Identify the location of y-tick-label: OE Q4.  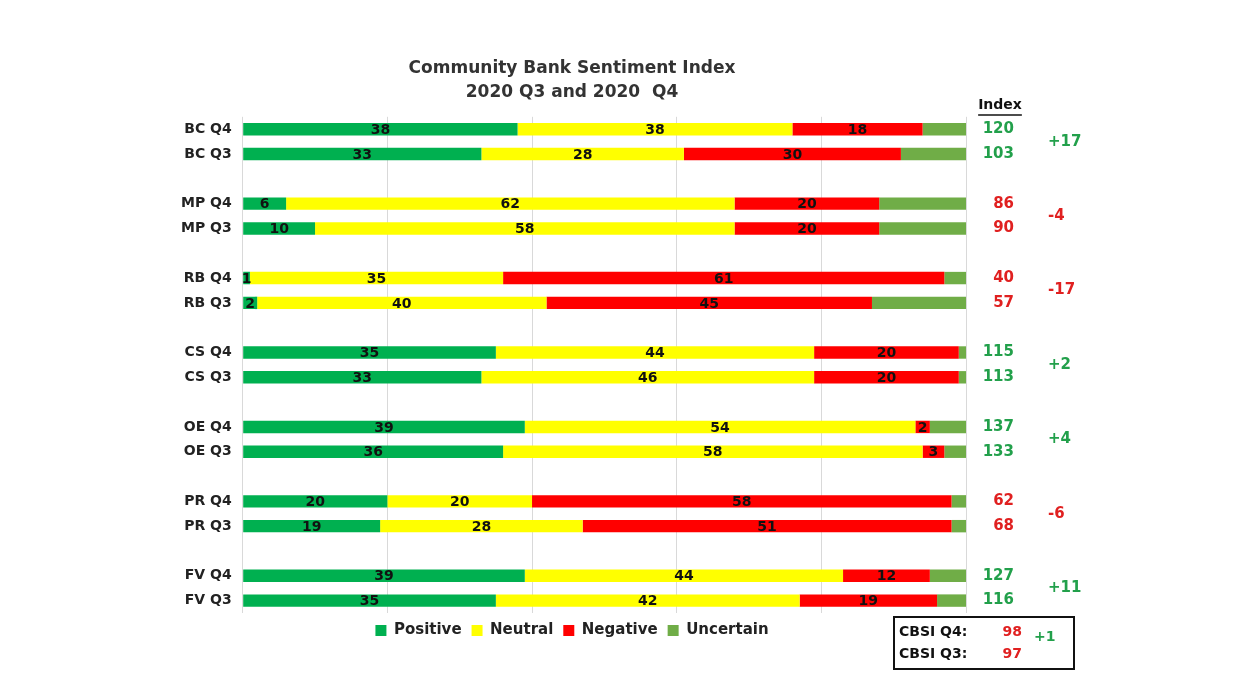
(207, 425).